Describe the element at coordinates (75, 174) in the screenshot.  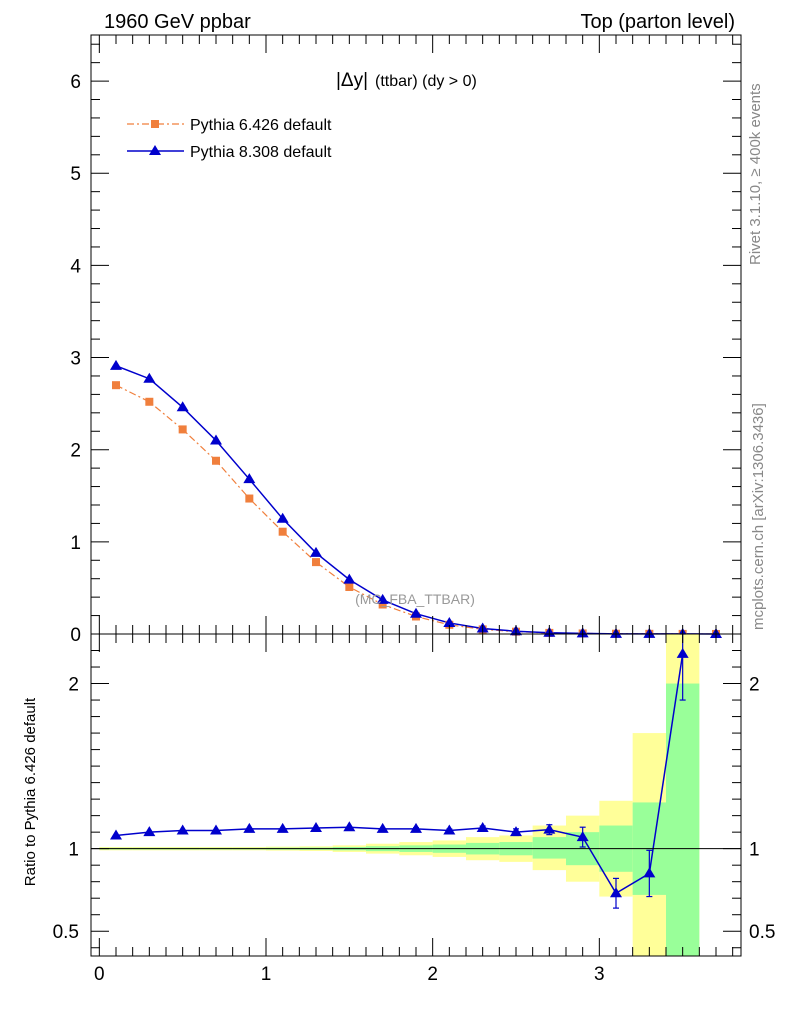
I see `main-ytick-label: 5` at that location.